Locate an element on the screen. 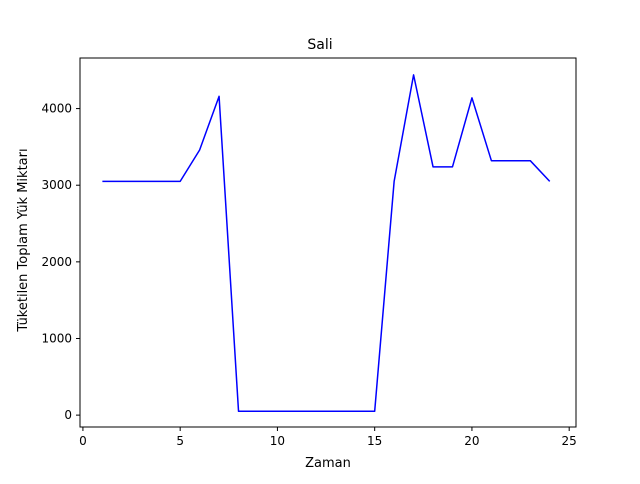  y-tick-label: 2000 is located at coordinates (56, 262).